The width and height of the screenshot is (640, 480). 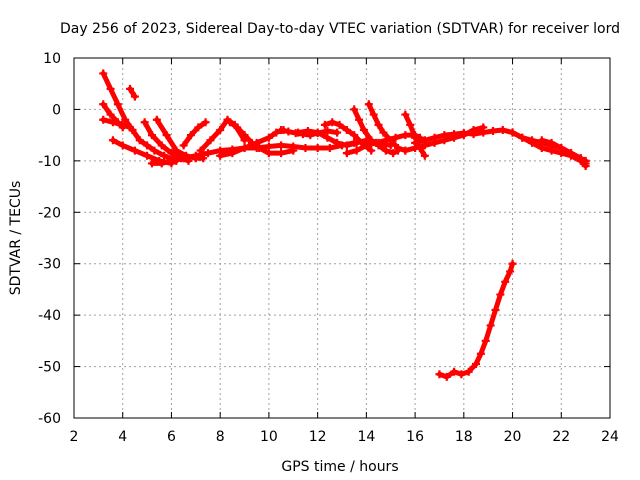 What do you see at coordinates (49, 419) in the screenshot?
I see `y-tick-label: -60` at bounding box center [49, 419].